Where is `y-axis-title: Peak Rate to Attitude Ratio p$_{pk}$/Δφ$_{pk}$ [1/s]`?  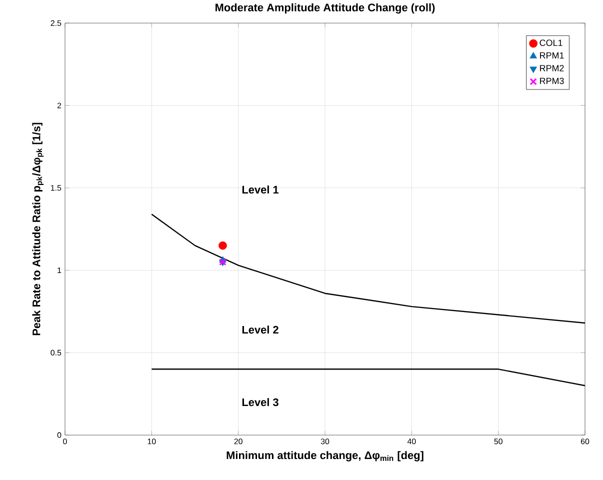
y-axis-title: Peak Rate to Attitude Ratio p$_{pk}$/Δφ$_{pk}$ [1/s] is located at coordinates (38, 229).